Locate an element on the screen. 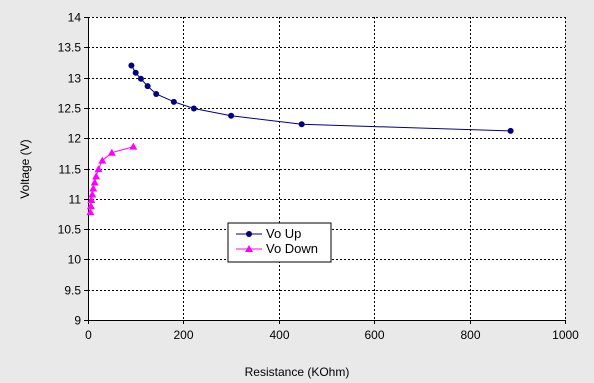 This screenshot has width=594, height=383. y-tick-label: 10.5 is located at coordinates (70, 230).